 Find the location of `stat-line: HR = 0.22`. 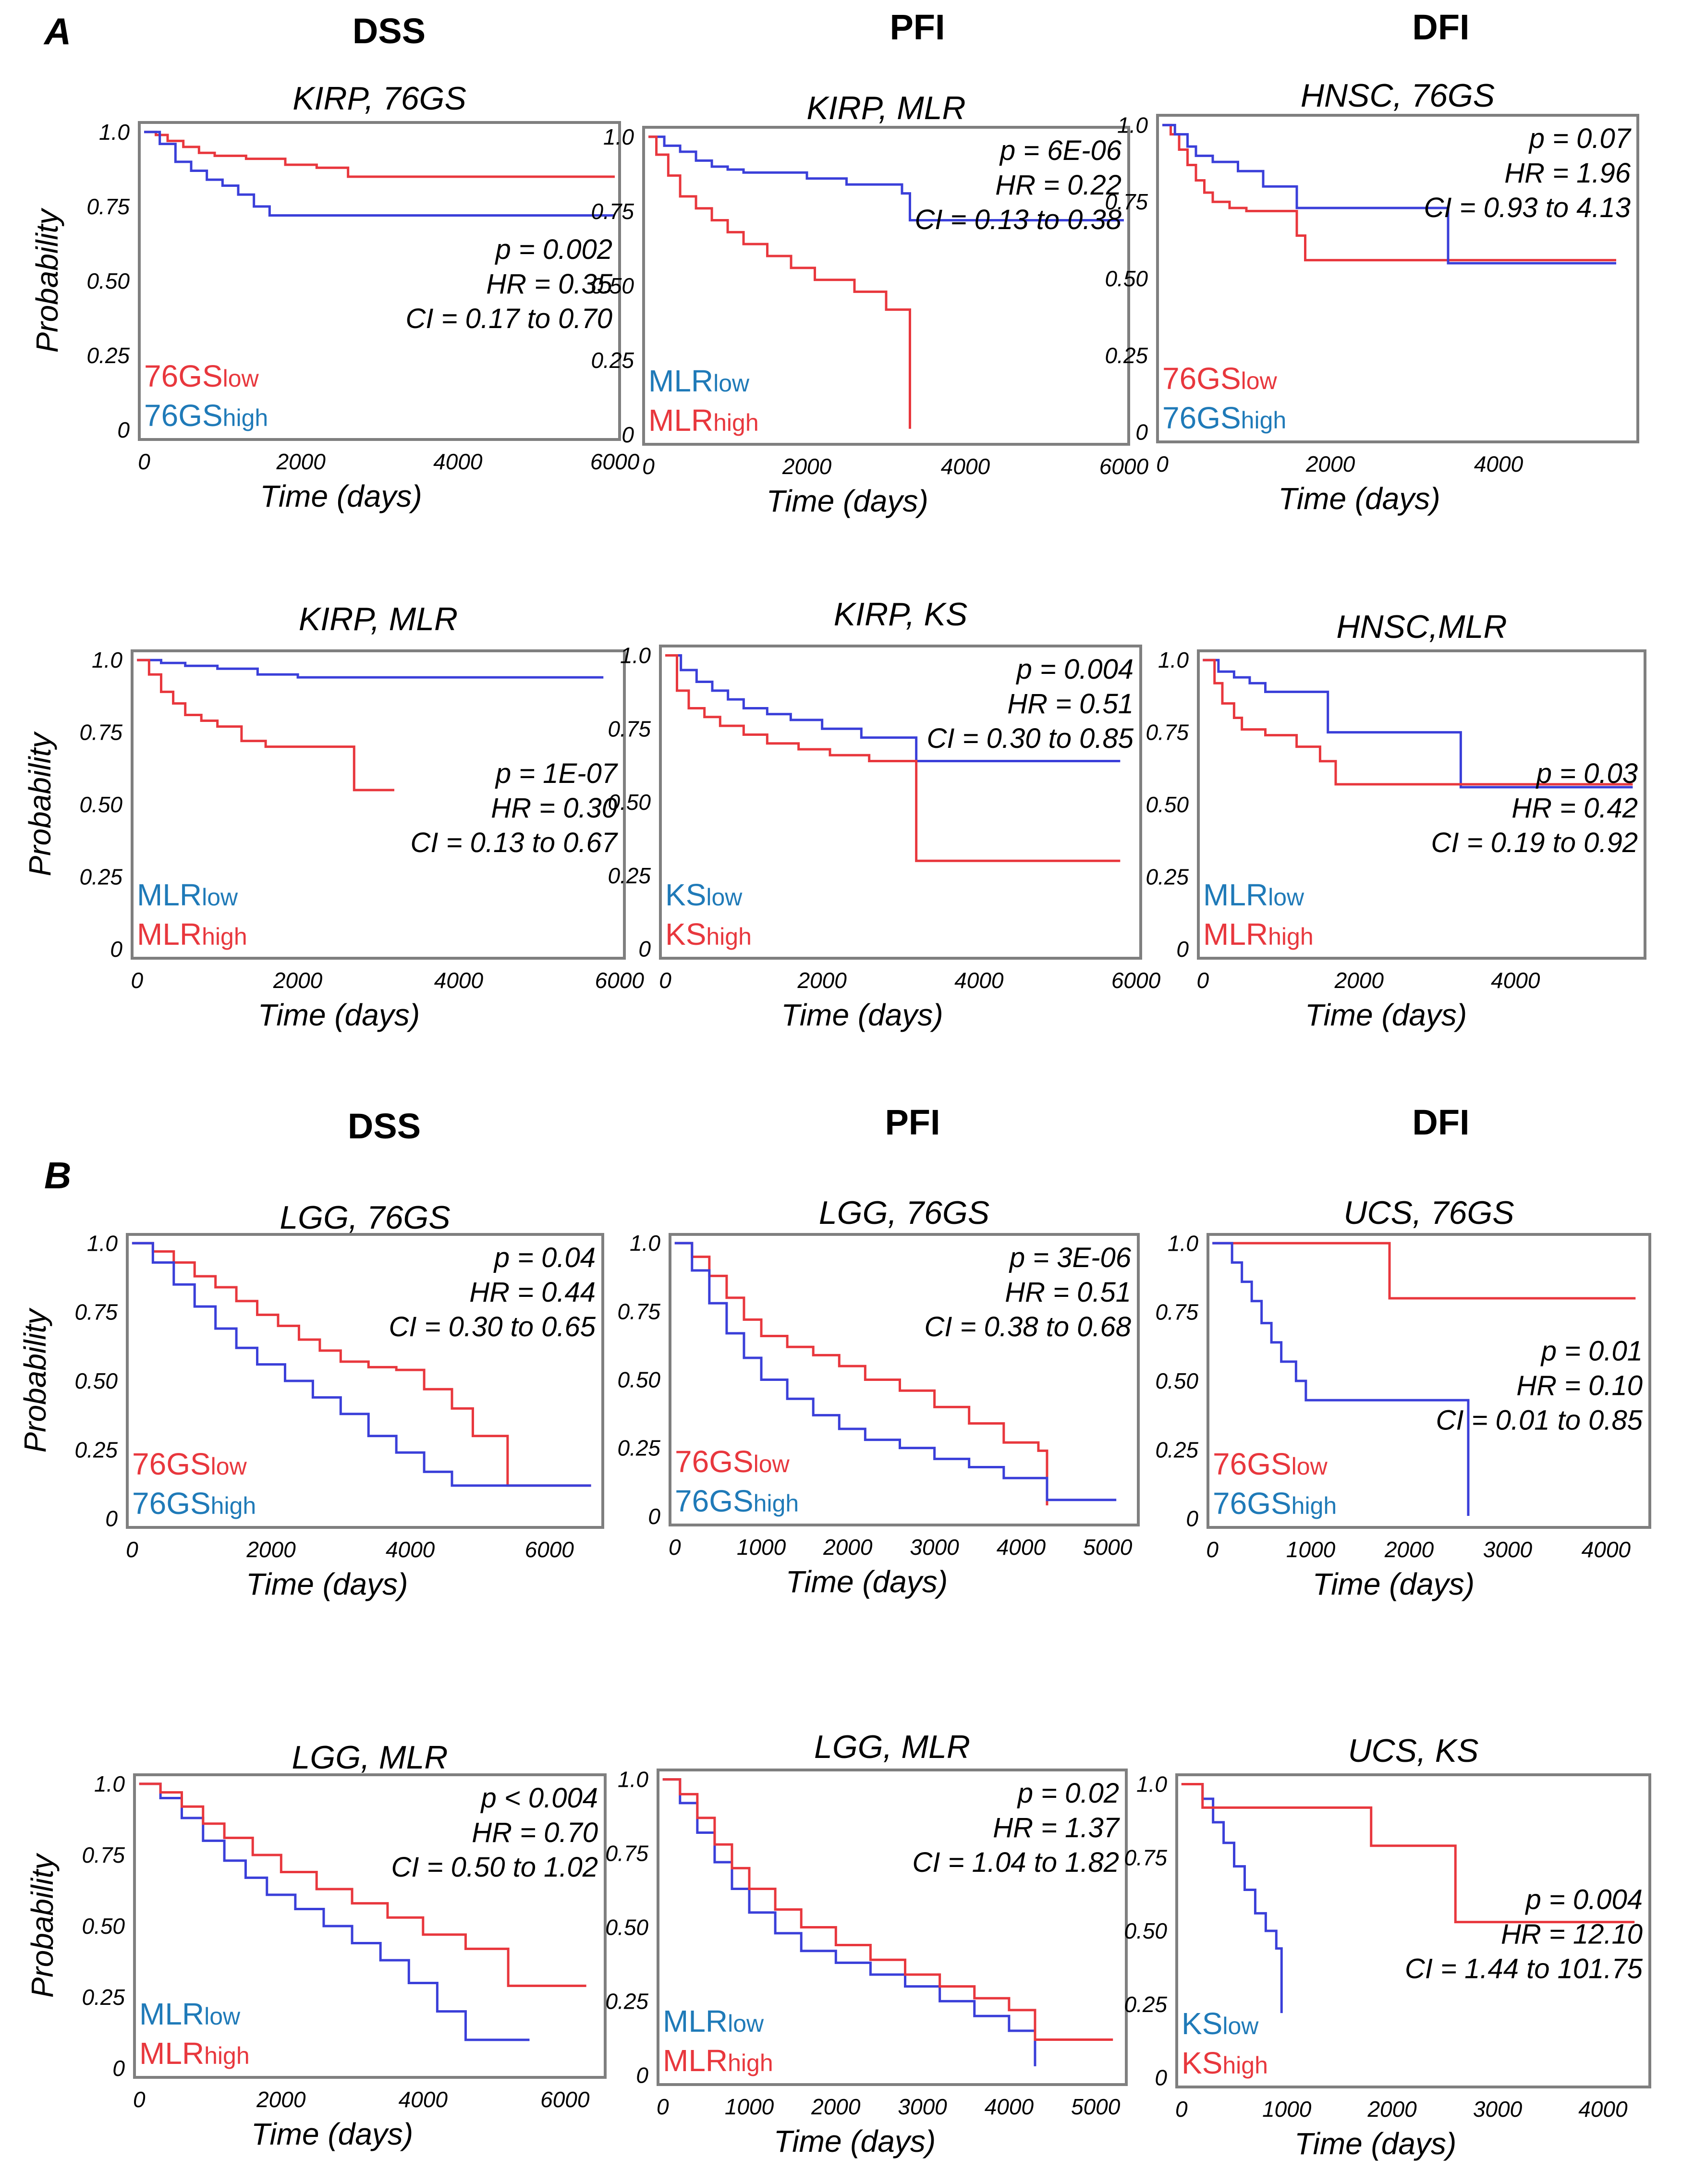

stat-line: HR = 0.22 is located at coordinates (1058, 186).